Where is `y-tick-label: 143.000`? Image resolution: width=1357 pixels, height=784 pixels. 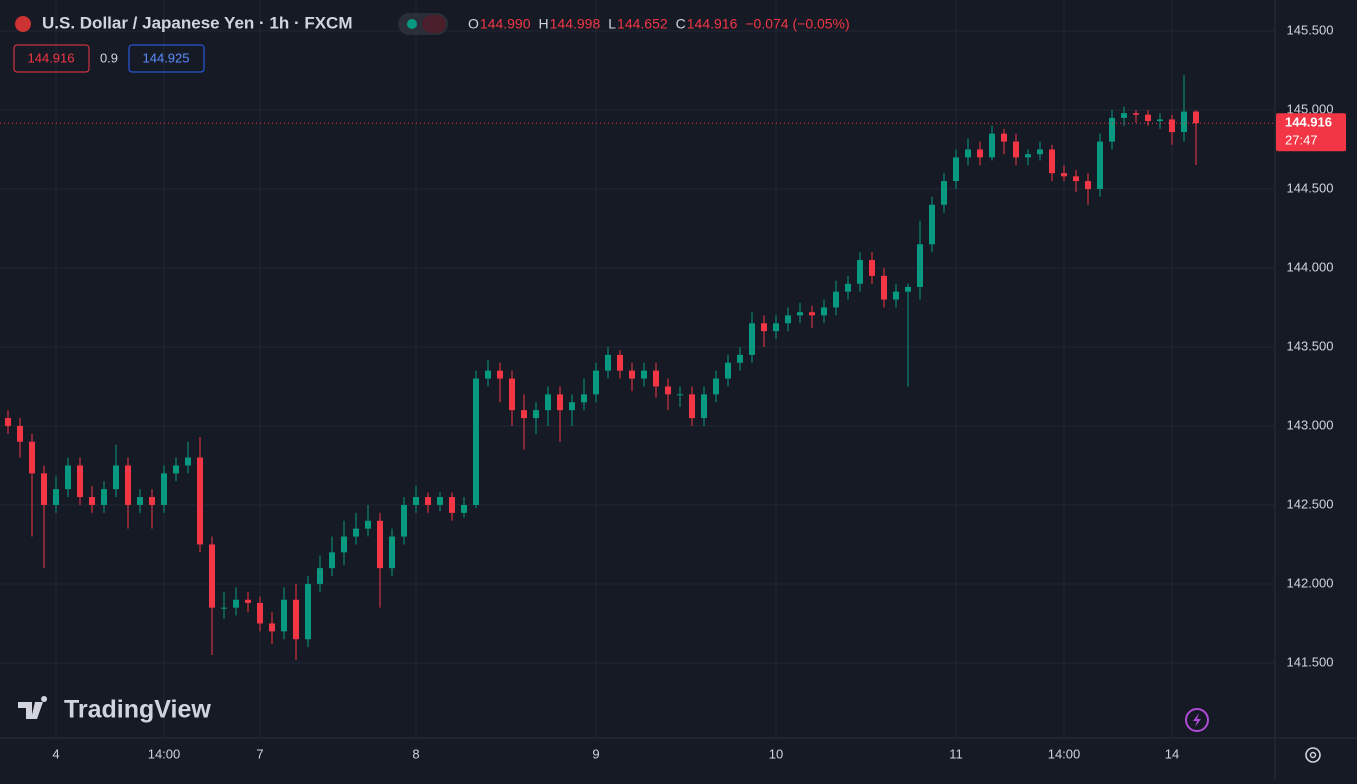
y-tick-label: 143.000 is located at coordinates (1310, 424).